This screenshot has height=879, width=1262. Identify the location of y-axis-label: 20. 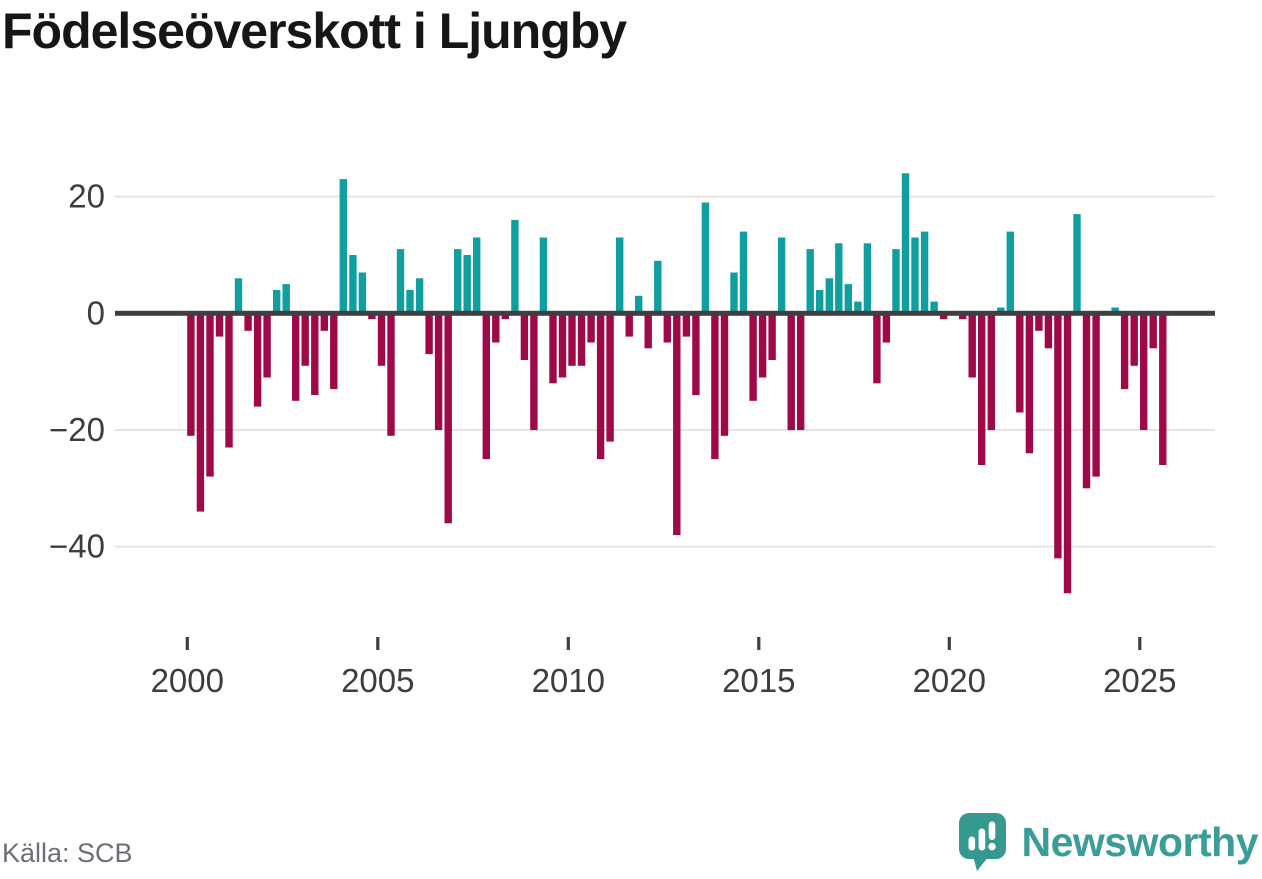
(86, 196).